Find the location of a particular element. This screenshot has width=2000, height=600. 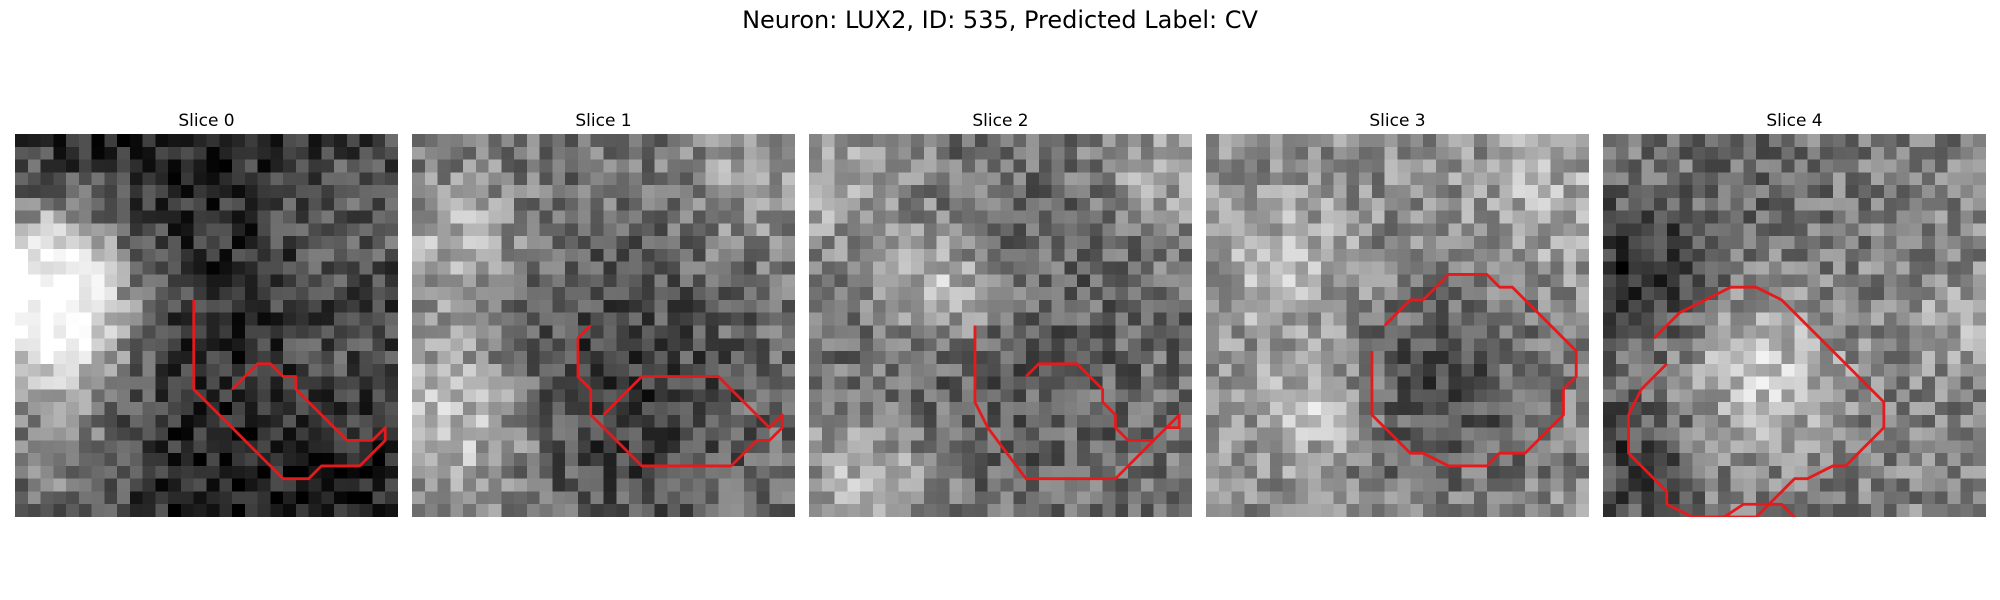

slice-0-image is located at coordinates (206, 325).